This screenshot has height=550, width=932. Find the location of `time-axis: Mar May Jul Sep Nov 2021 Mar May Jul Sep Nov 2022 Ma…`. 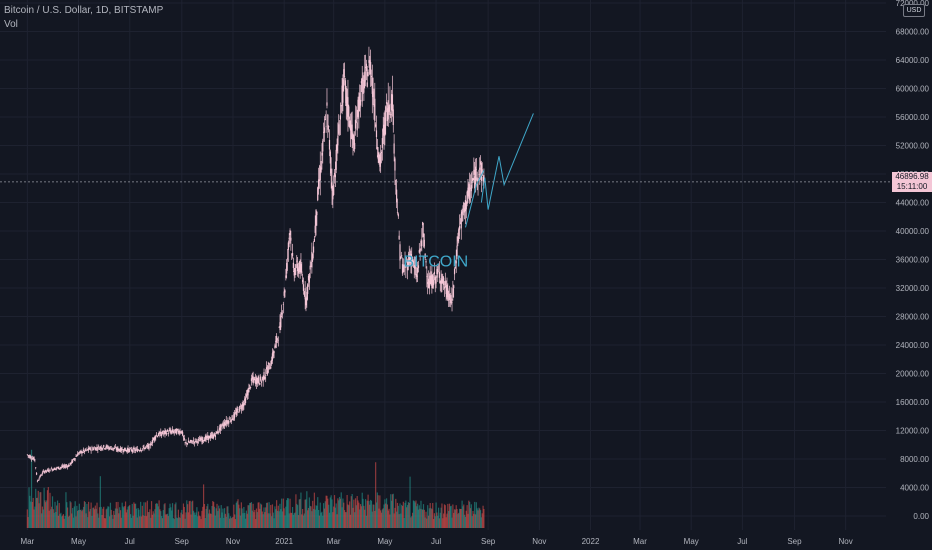

time-axis: Mar May Jul Sep Nov 2021 Mar May Jul Sep Nov 2022 Ma… is located at coordinates (436, 541).